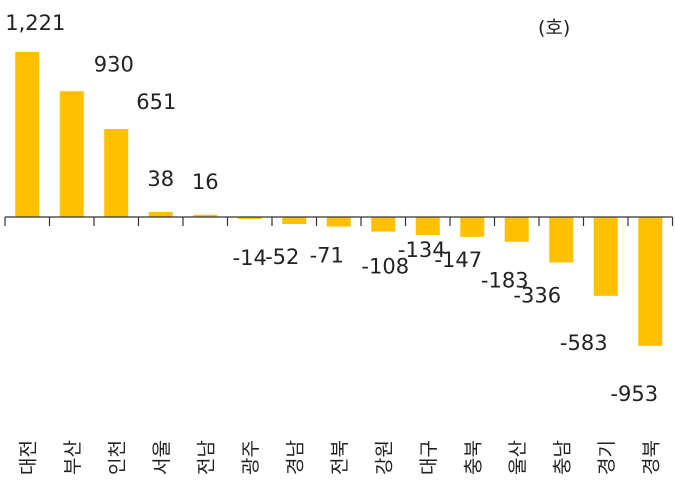 The width and height of the screenshot is (675, 495). Describe the element at coordinates (429, 457) in the screenshot. I see `category-label: 대구` at that location.